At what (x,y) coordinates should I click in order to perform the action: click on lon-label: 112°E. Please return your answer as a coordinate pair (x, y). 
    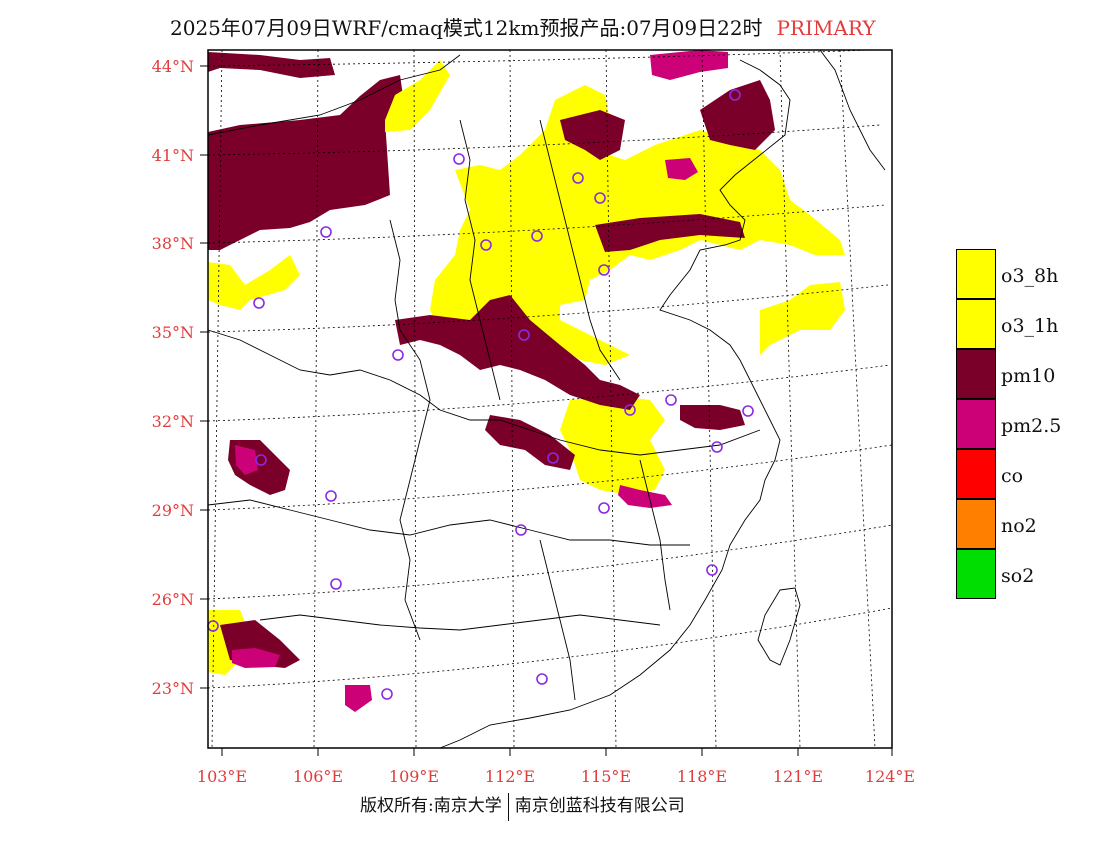
    Looking at the image, I should click on (510, 776).